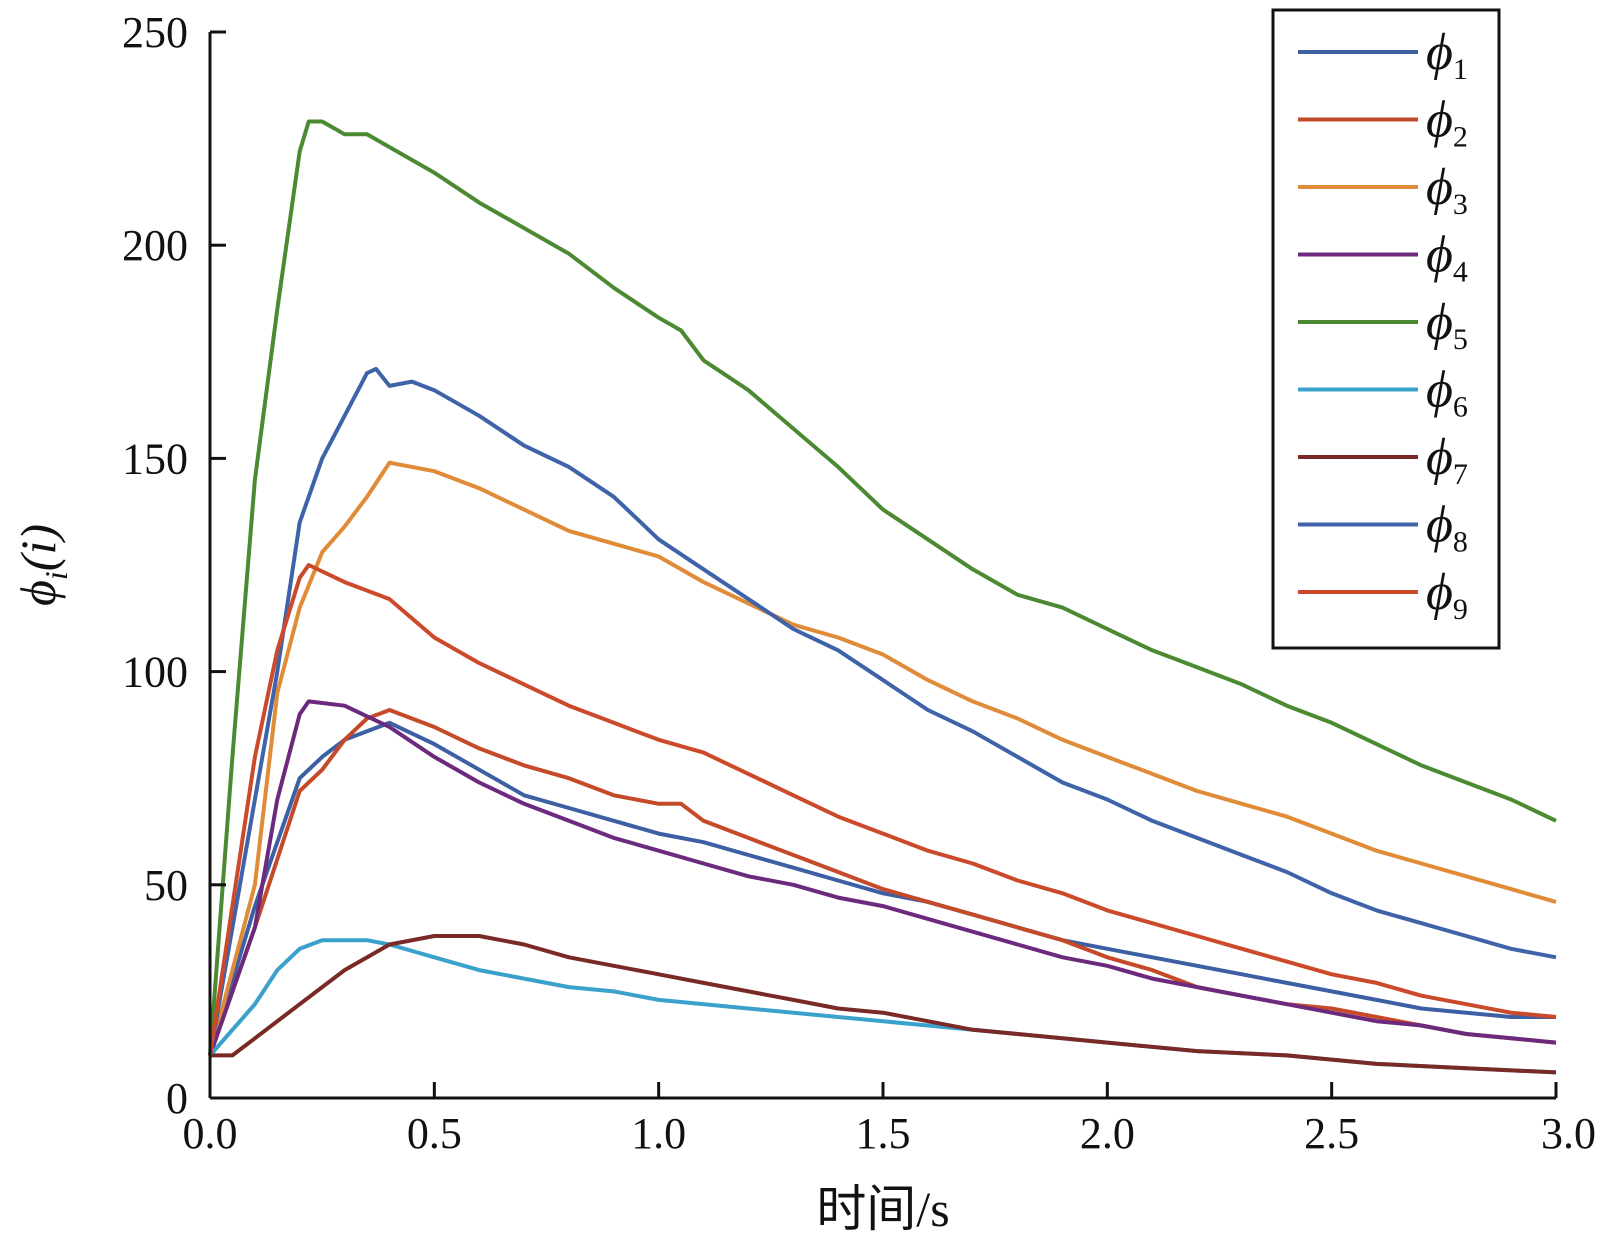 The width and height of the screenshot is (1599, 1259). Describe the element at coordinates (155, 245) in the screenshot. I see `y-tick-label: 200` at that location.